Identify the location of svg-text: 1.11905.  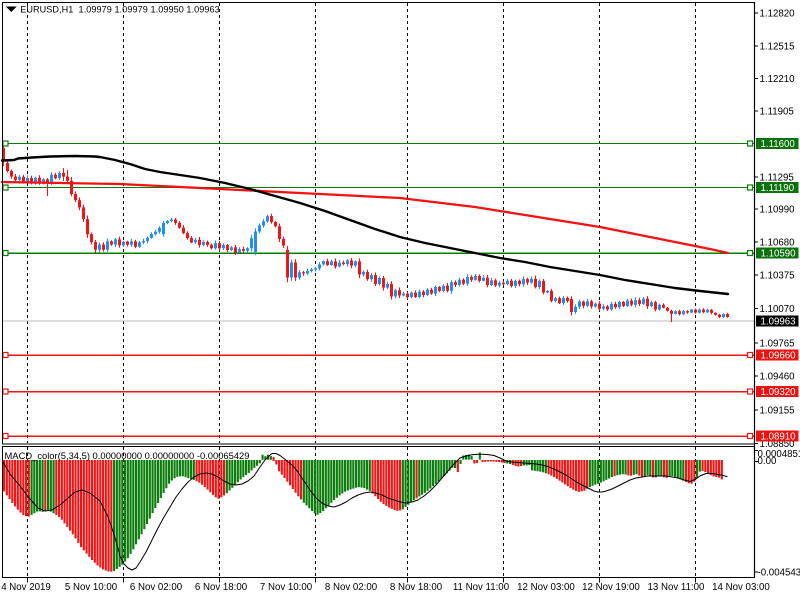
(777, 111).